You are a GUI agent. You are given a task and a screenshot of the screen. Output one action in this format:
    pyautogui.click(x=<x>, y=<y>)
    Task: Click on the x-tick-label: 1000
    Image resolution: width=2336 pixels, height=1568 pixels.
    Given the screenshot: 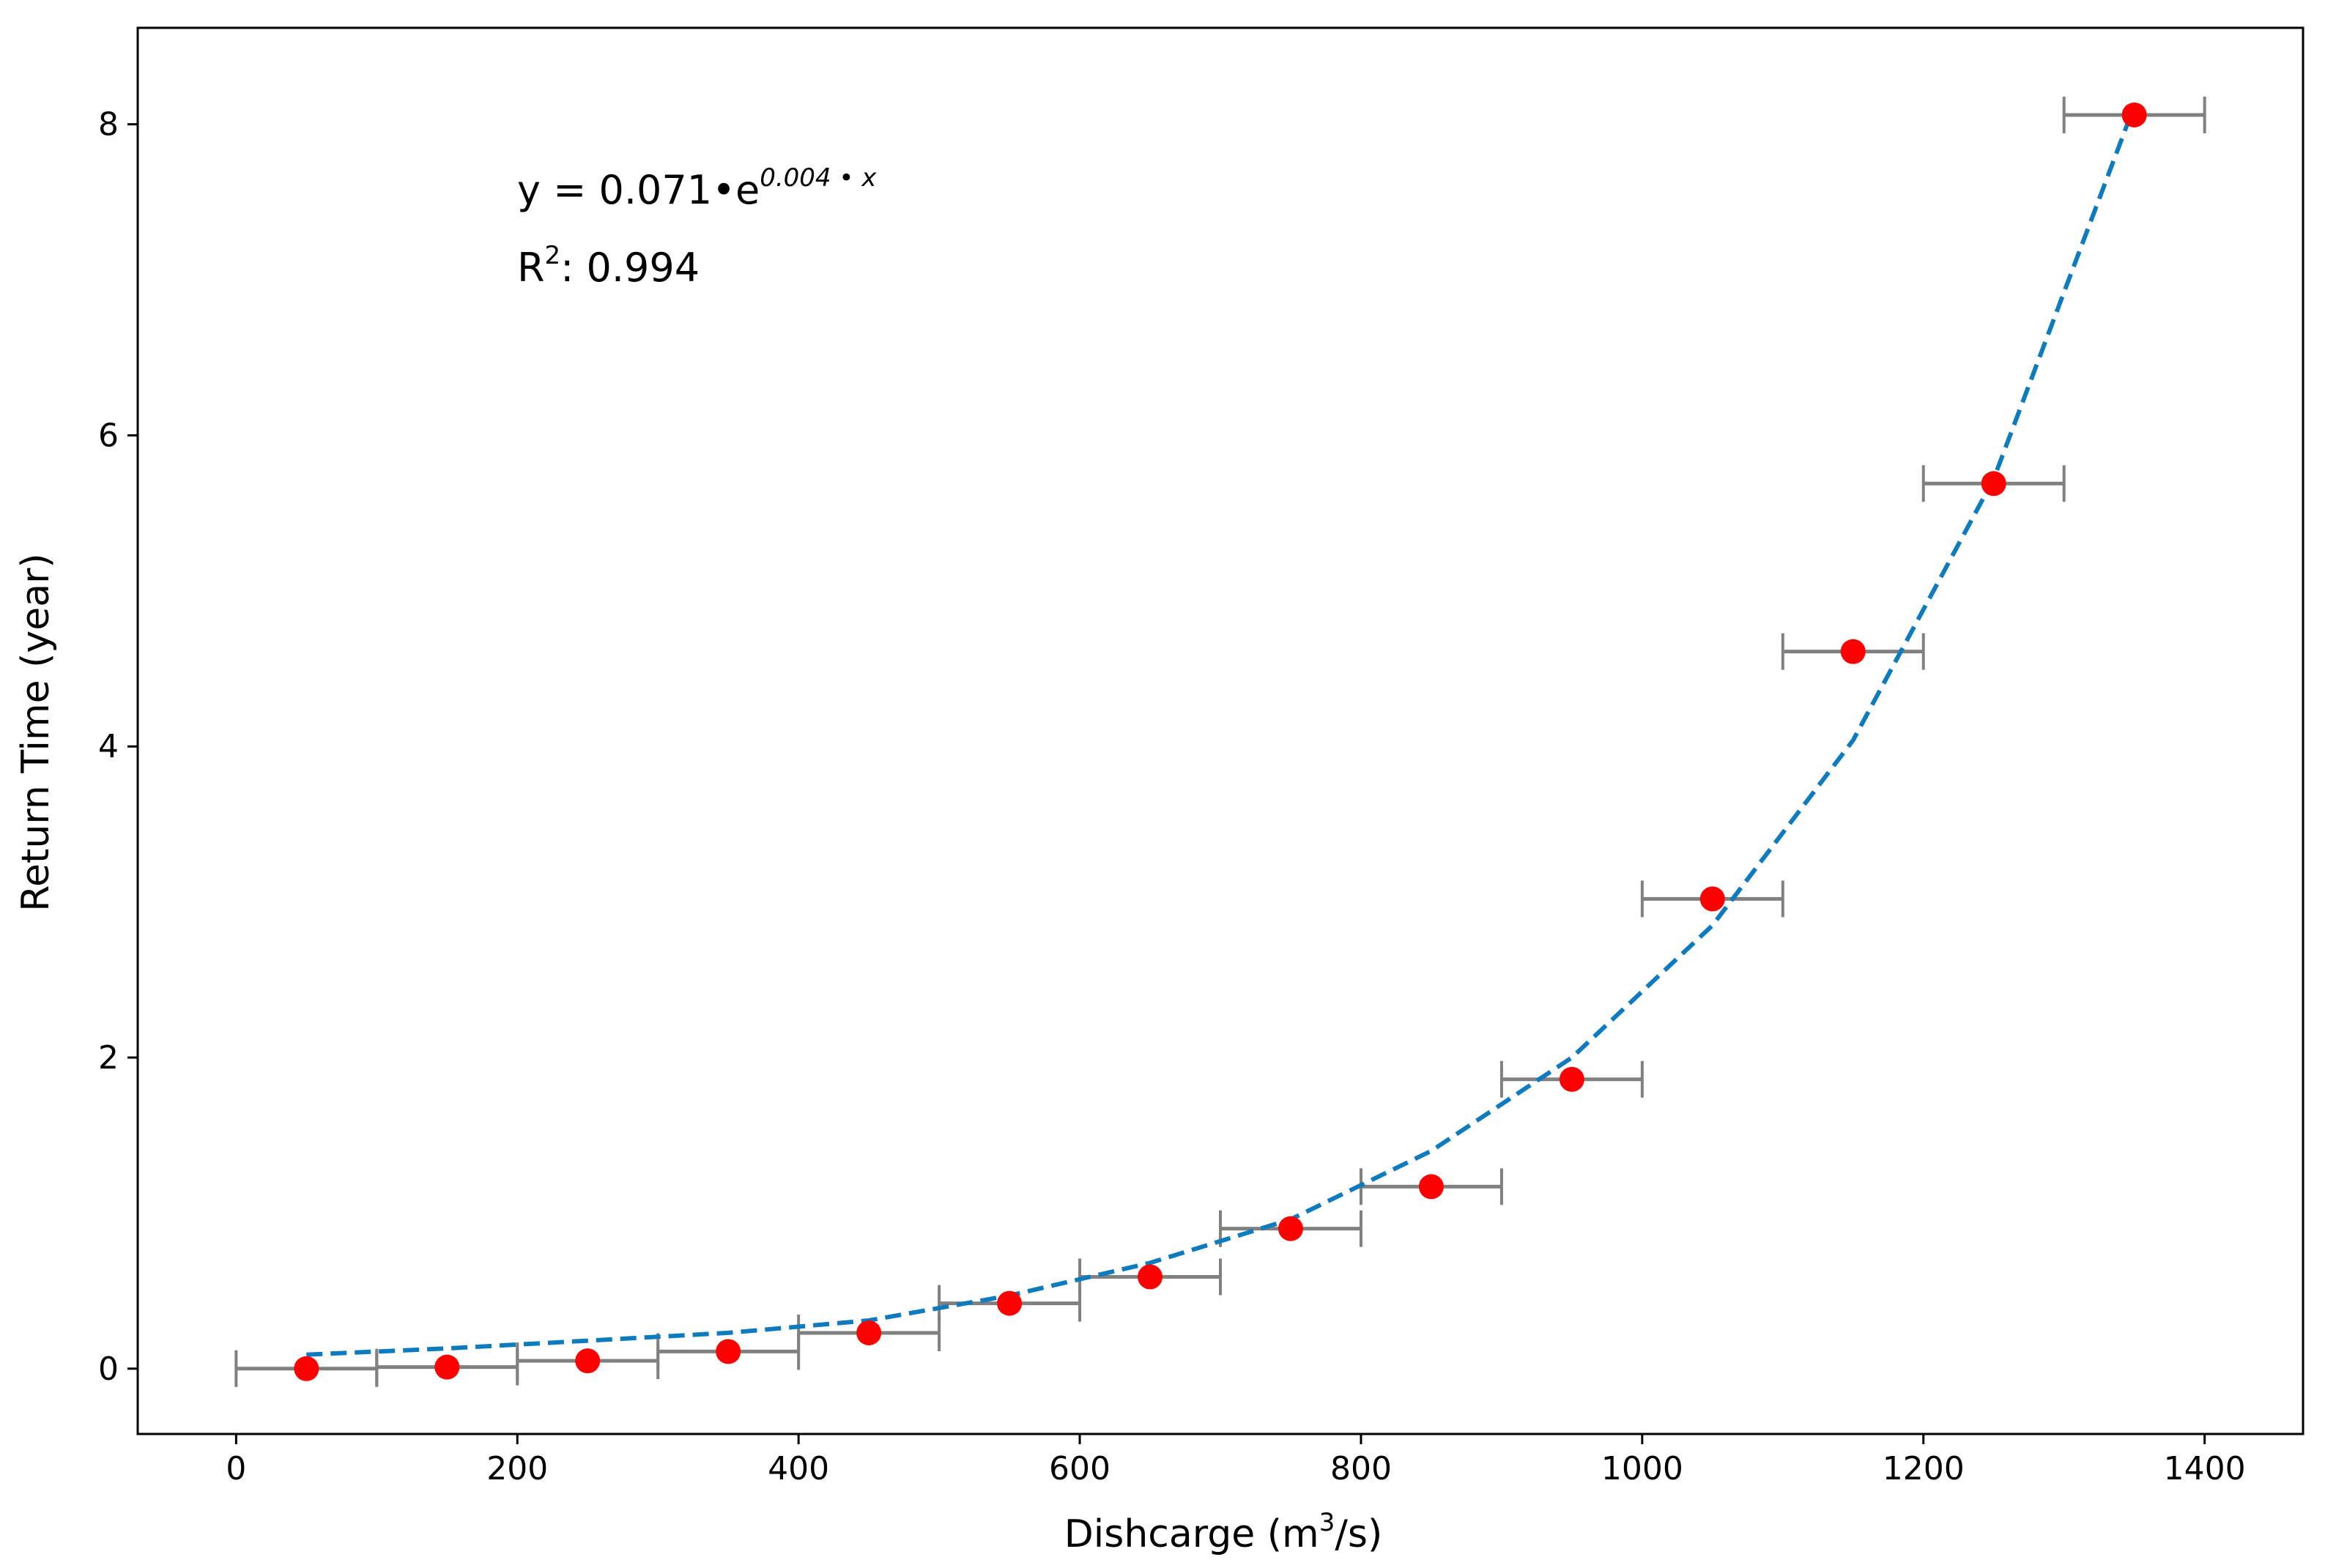 What is the action you would take?
    pyautogui.click(x=1642, y=1468)
    